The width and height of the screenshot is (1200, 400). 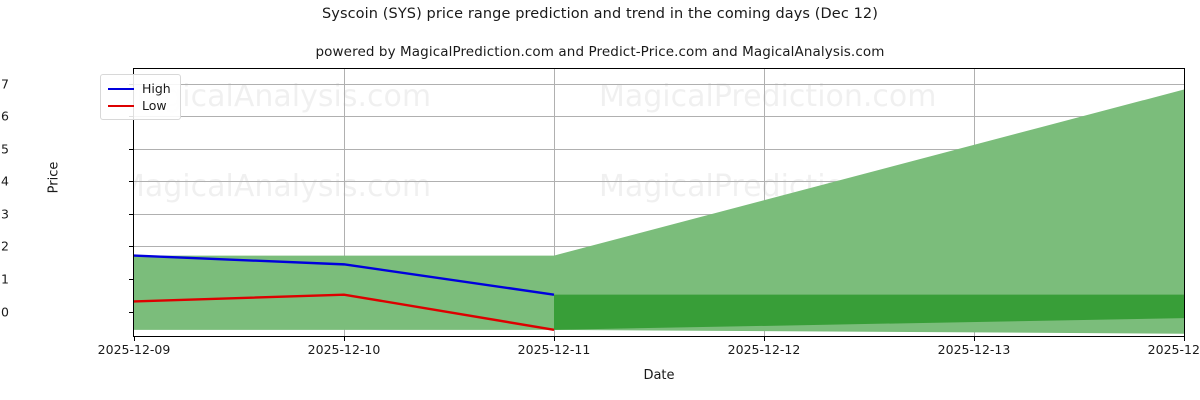 What do you see at coordinates (4, 246) in the screenshot?
I see `y-tick-label: 0.022` at bounding box center [4, 246].